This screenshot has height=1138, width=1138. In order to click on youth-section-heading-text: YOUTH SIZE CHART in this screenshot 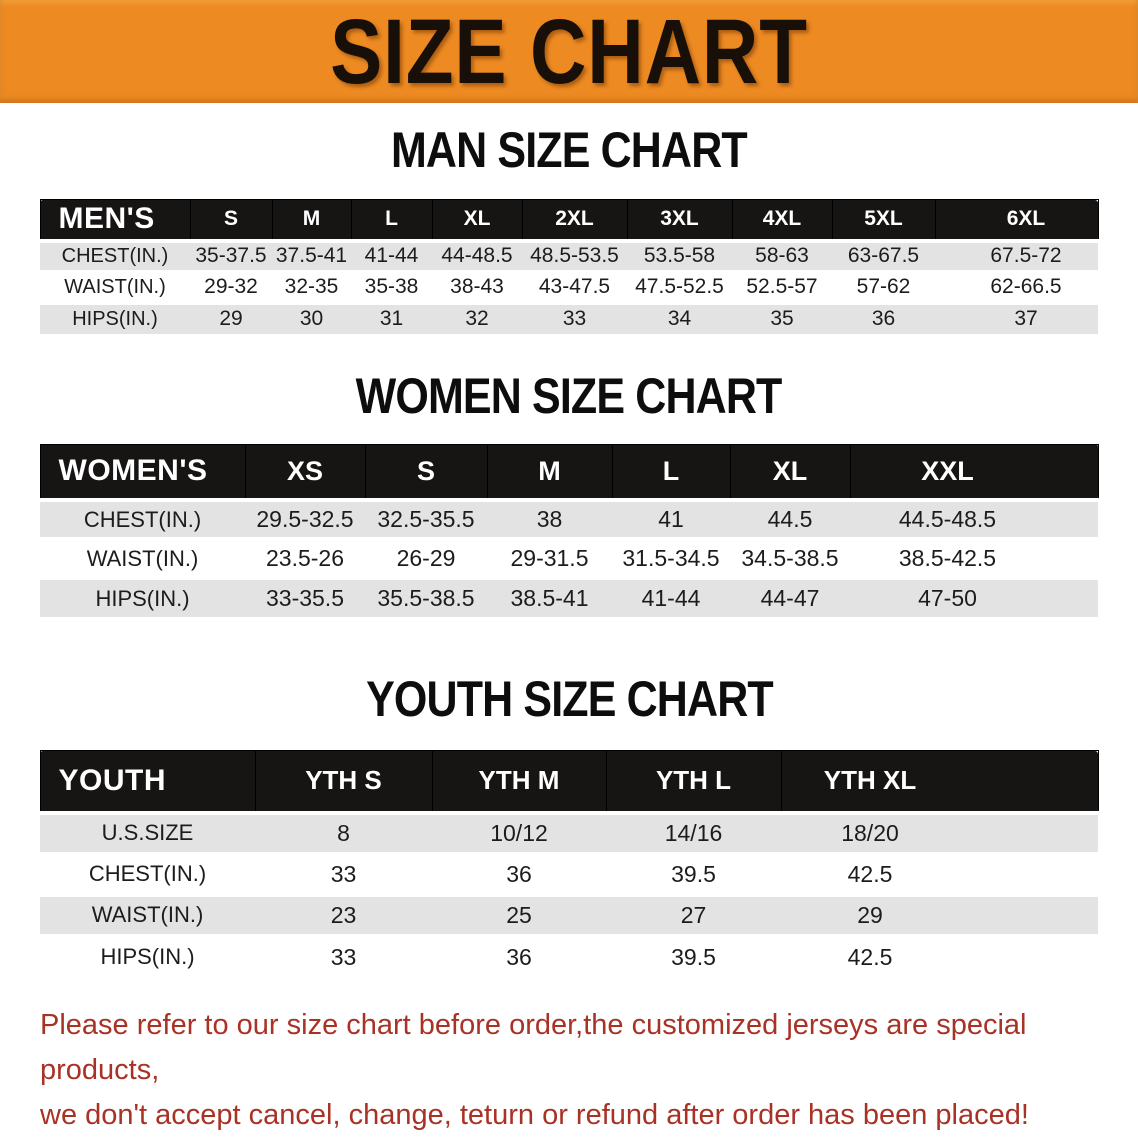, I will do `click(569, 699)`.